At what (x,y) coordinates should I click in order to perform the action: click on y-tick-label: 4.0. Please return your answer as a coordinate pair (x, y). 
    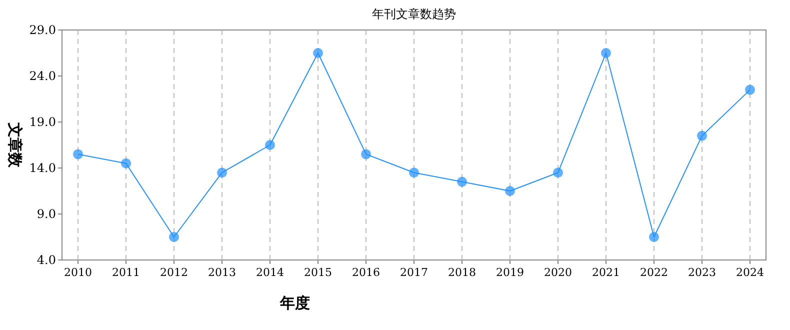
    Looking at the image, I should click on (46, 260).